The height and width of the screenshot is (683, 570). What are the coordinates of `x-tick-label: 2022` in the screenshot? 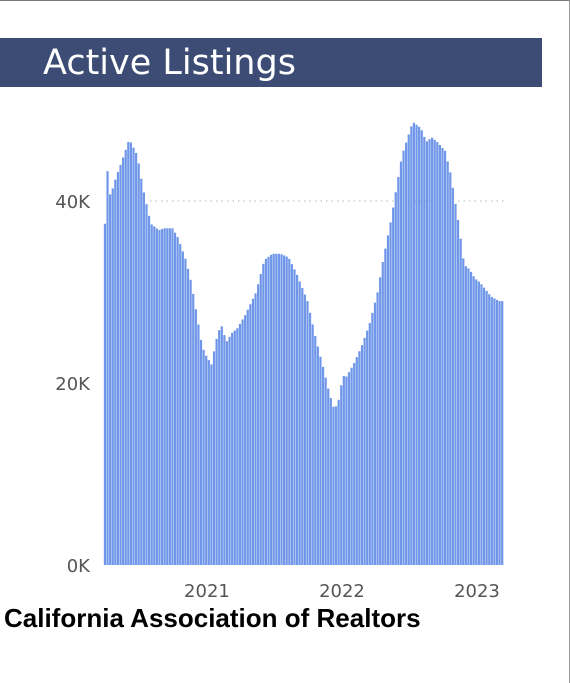 It's located at (342, 591).